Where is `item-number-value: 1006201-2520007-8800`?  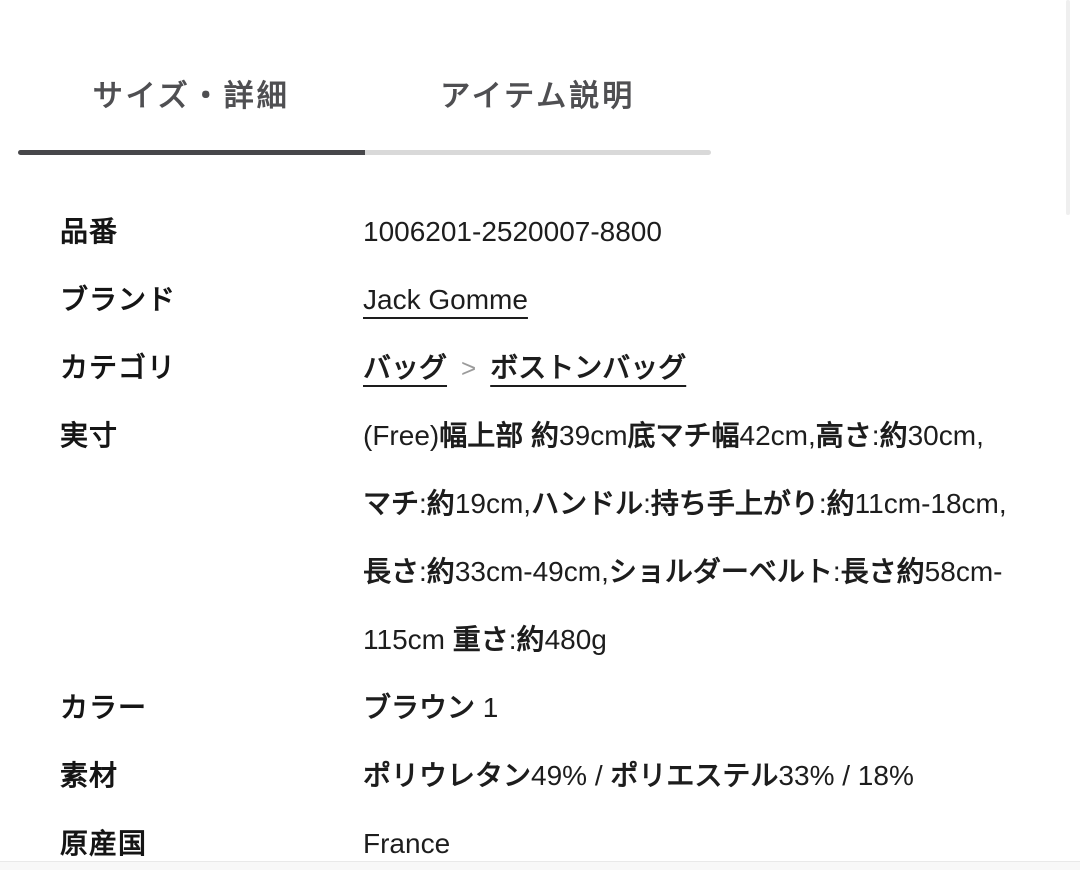 item-number-value: 1006201-2520007-8800 is located at coordinates (512, 231).